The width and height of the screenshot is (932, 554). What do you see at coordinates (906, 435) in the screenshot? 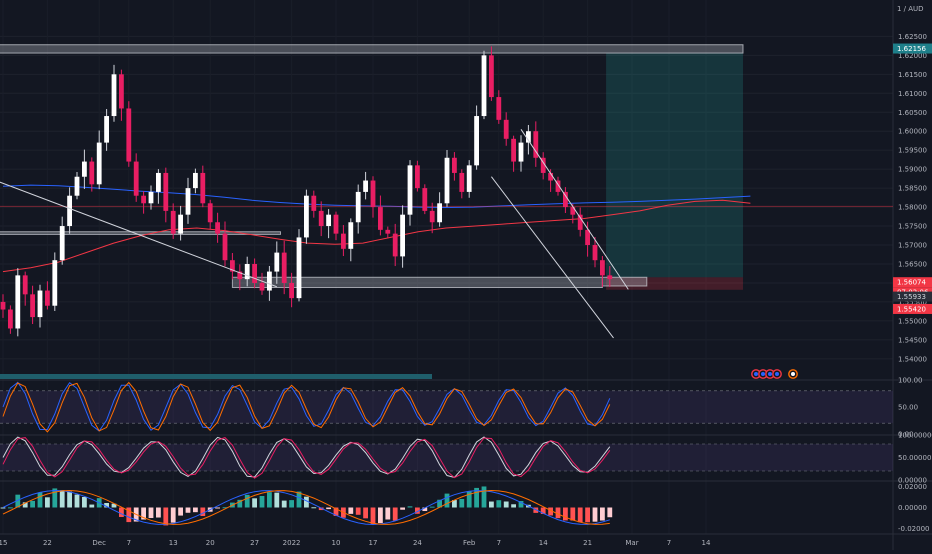
I see `indicator-tick-label: 0.00` at bounding box center [906, 435].